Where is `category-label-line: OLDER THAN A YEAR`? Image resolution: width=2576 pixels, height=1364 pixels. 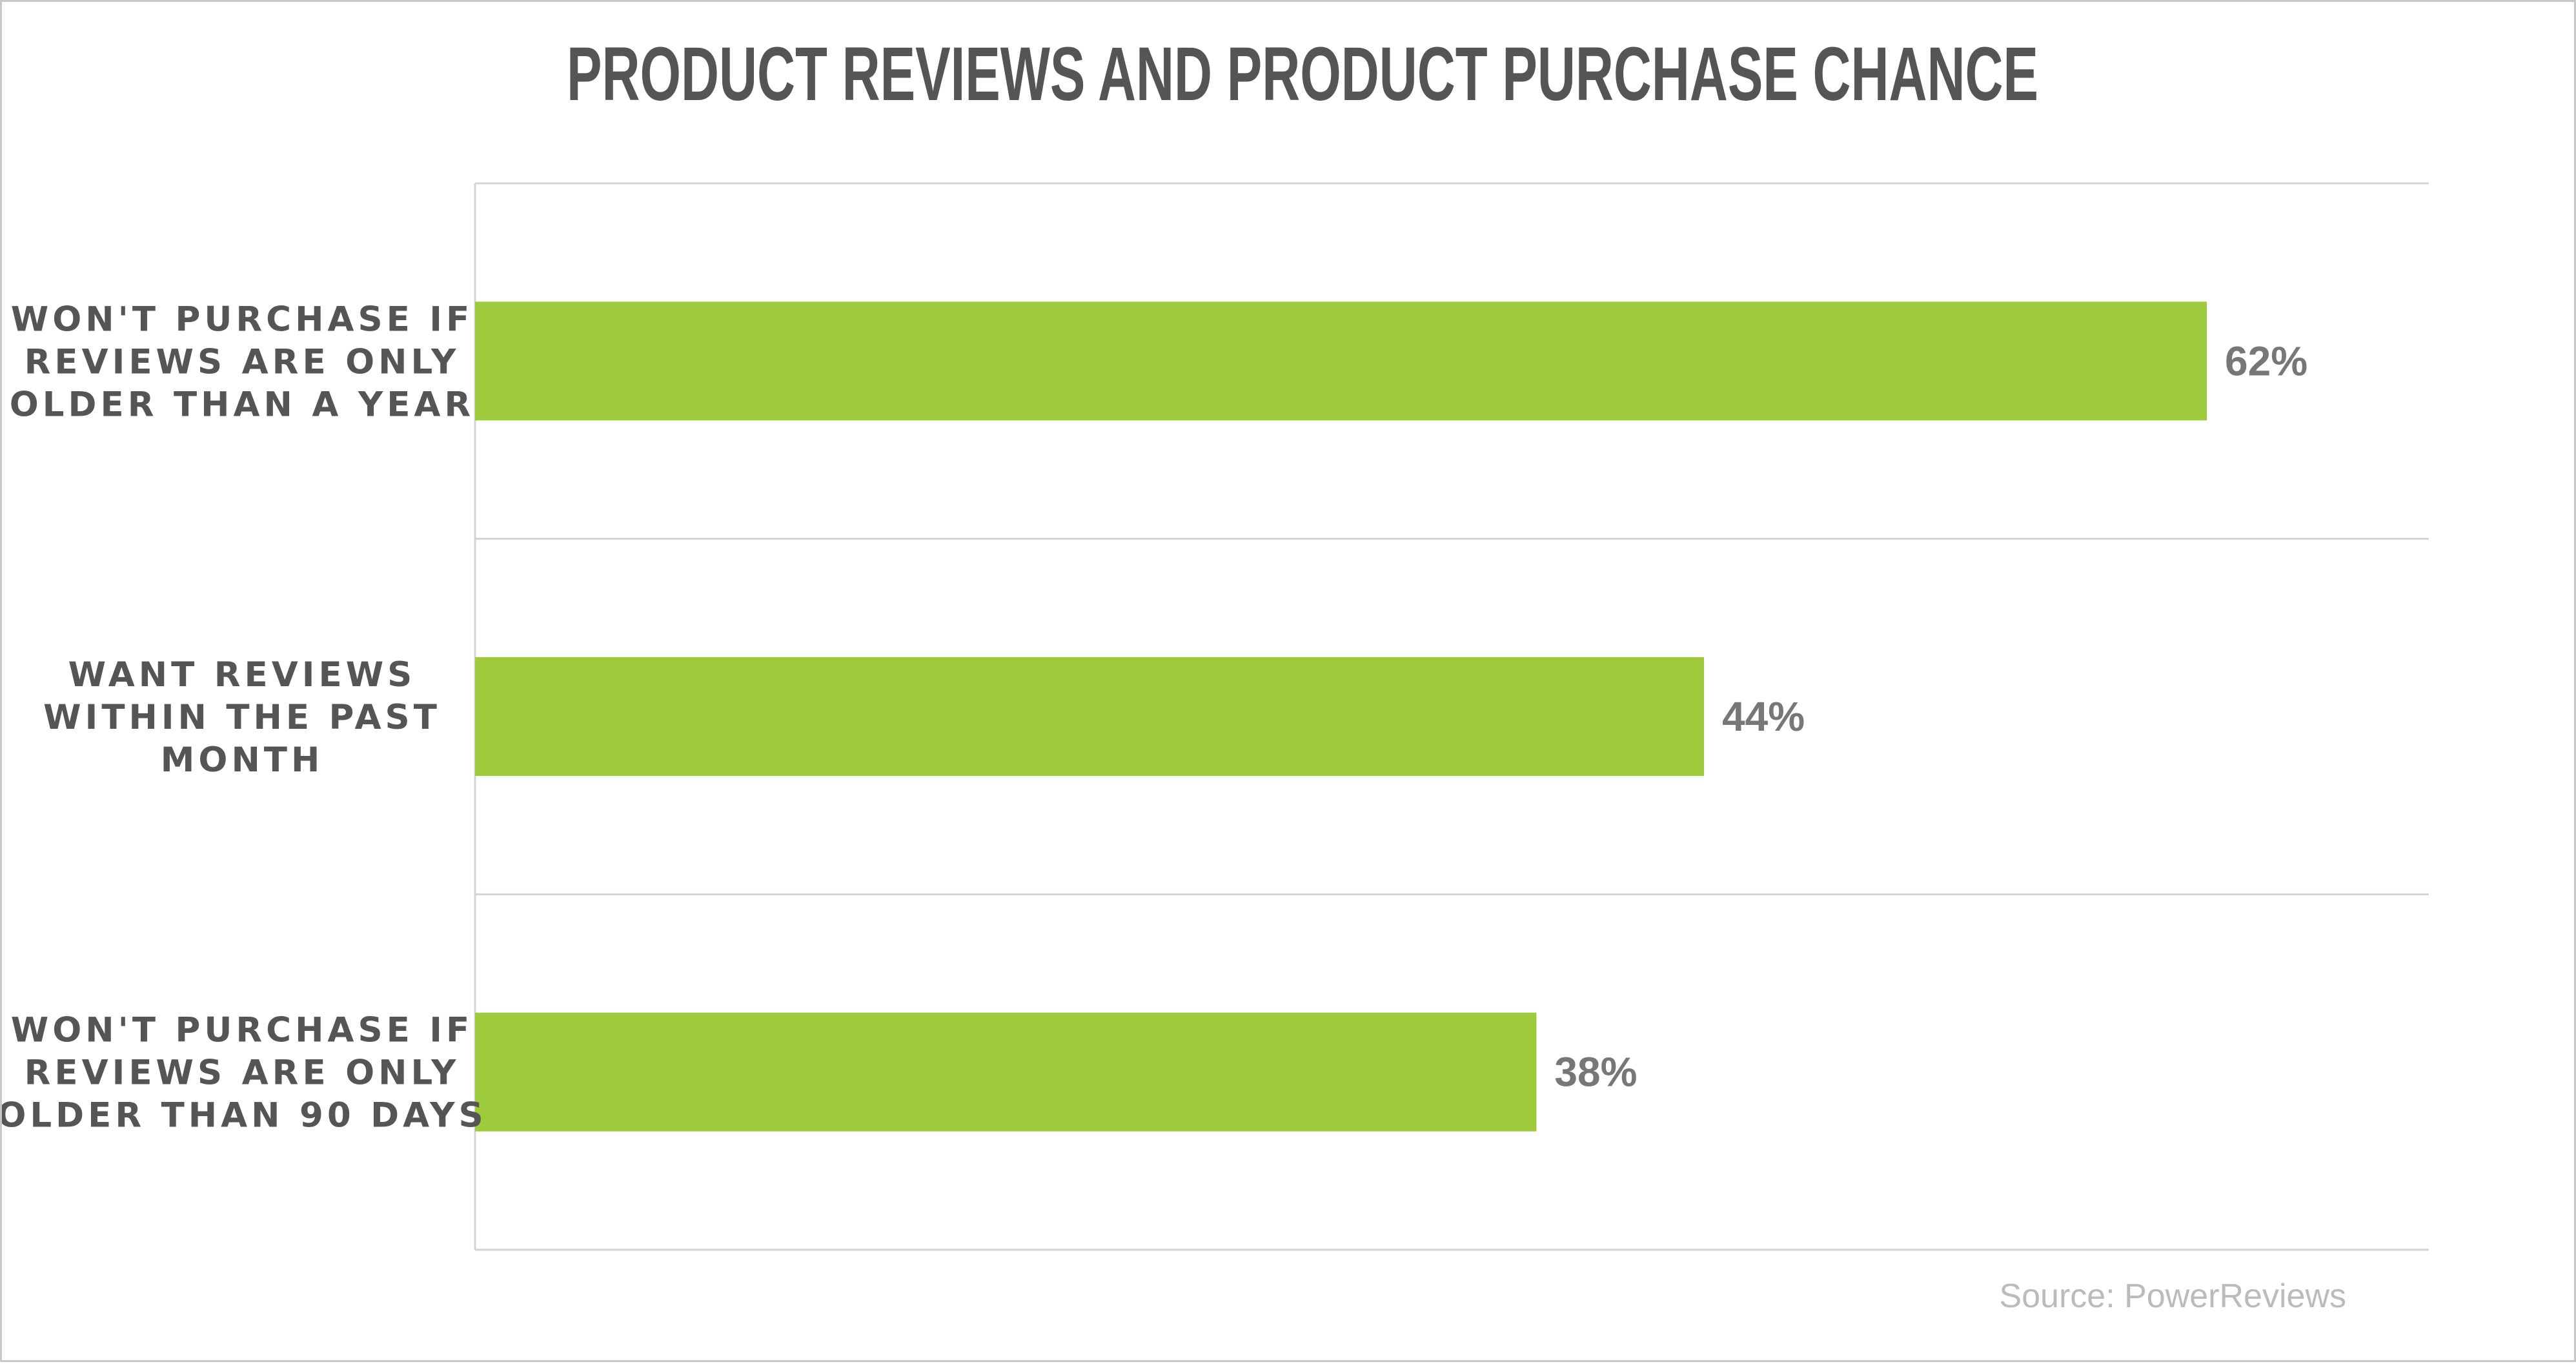
category-label-line: OLDER THAN A YEAR is located at coordinates (242, 405).